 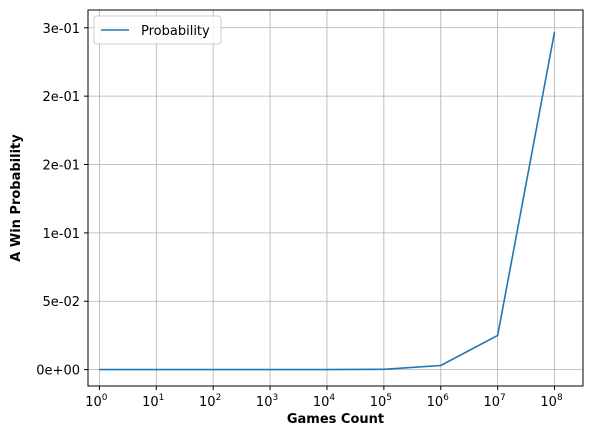 What do you see at coordinates (551, 401) in the screenshot?
I see `x-tick-label: 108` at bounding box center [551, 401].